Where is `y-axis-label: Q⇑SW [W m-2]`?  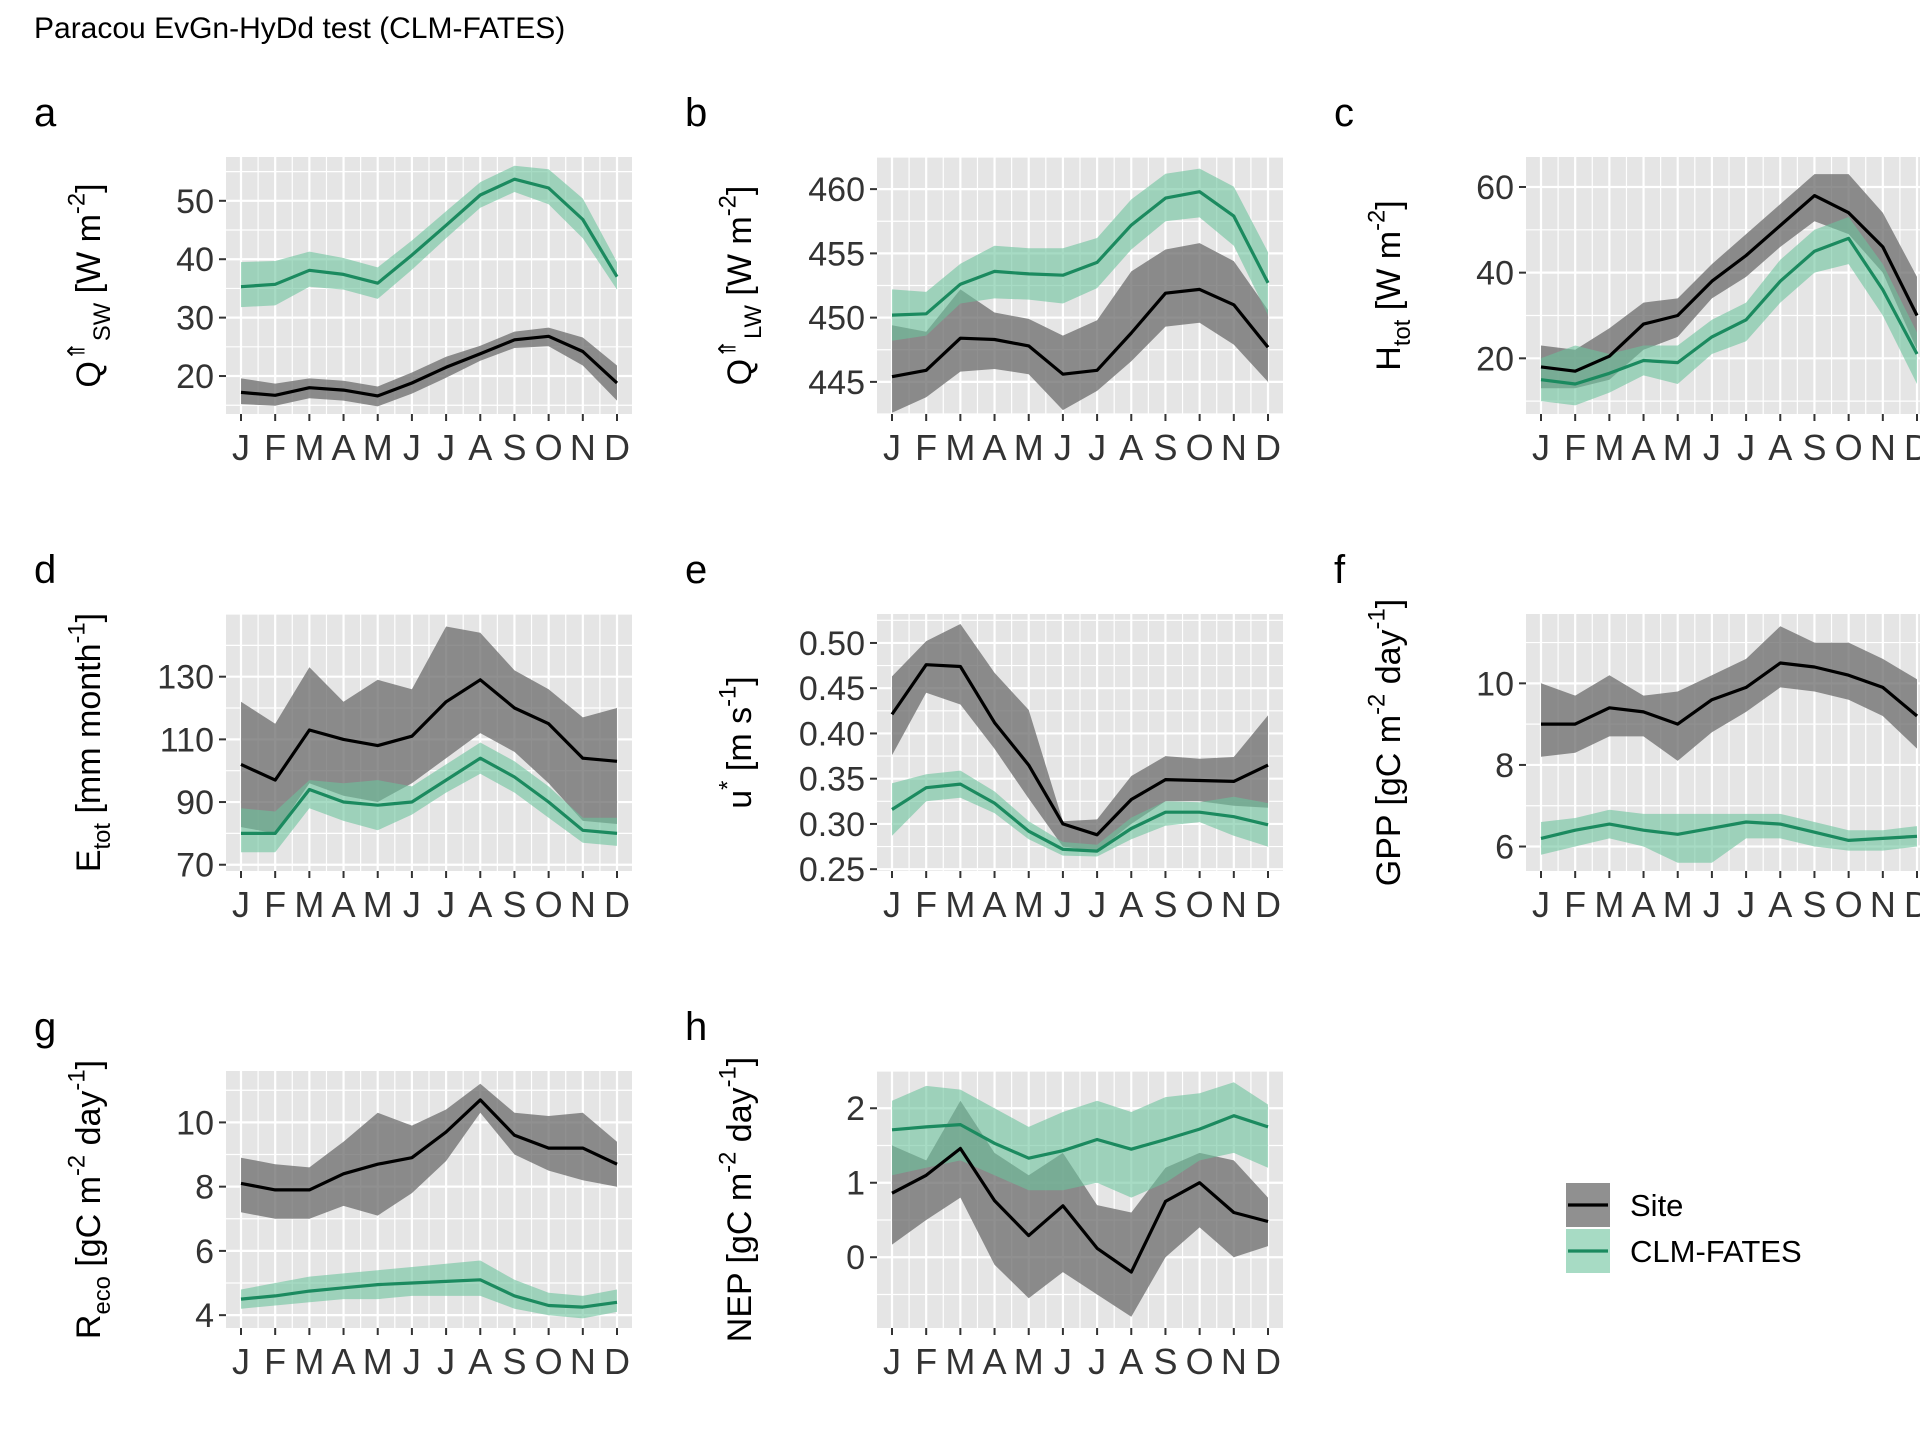
y-axis-label: Q⇑SW [W m-2] is located at coordinates (90, 285).